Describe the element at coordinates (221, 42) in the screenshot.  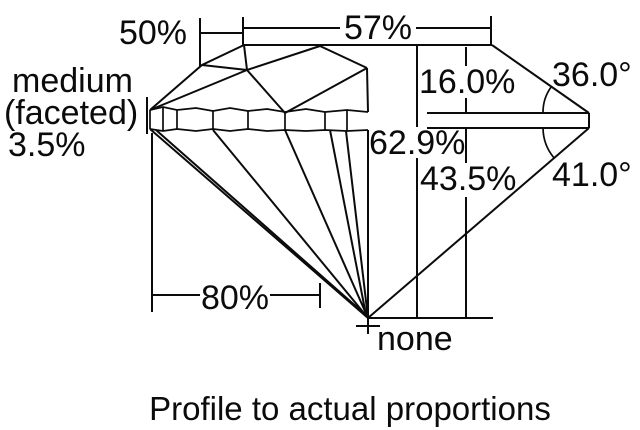
I see `star-length-dimension` at that location.